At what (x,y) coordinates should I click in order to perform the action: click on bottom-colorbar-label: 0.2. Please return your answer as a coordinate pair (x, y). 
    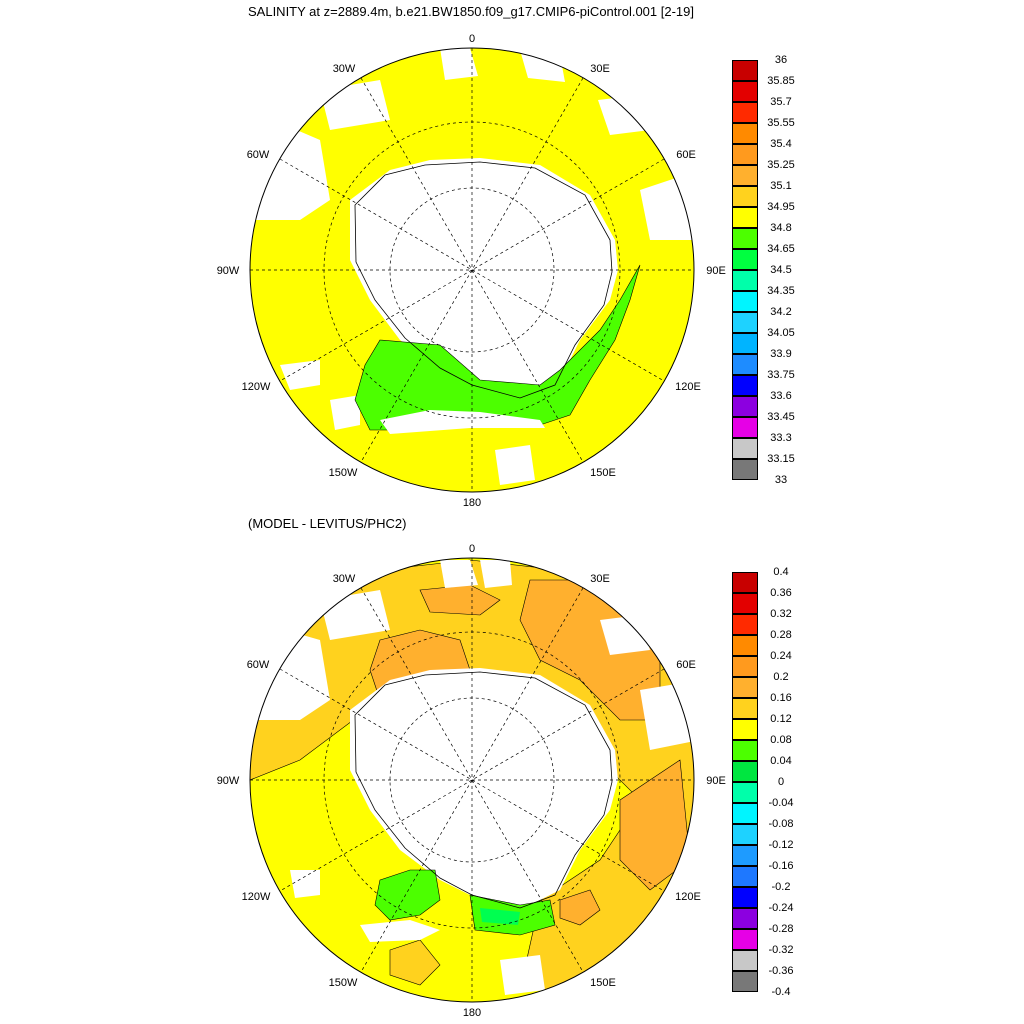
    Looking at the image, I should click on (781, 677).